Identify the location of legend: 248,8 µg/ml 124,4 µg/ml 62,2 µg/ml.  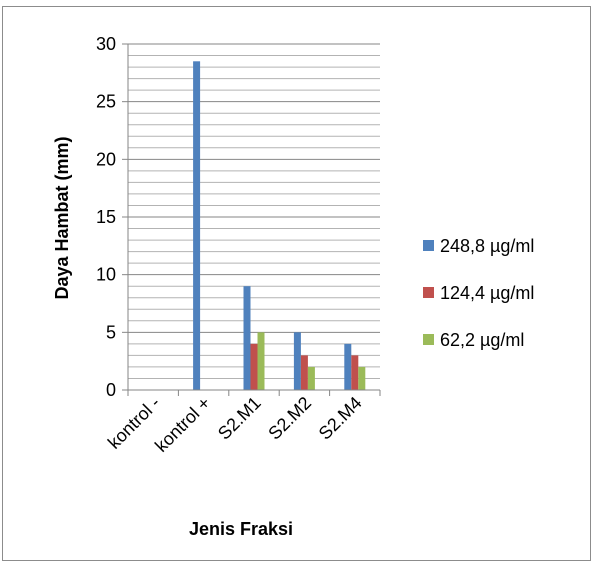
(478, 293).